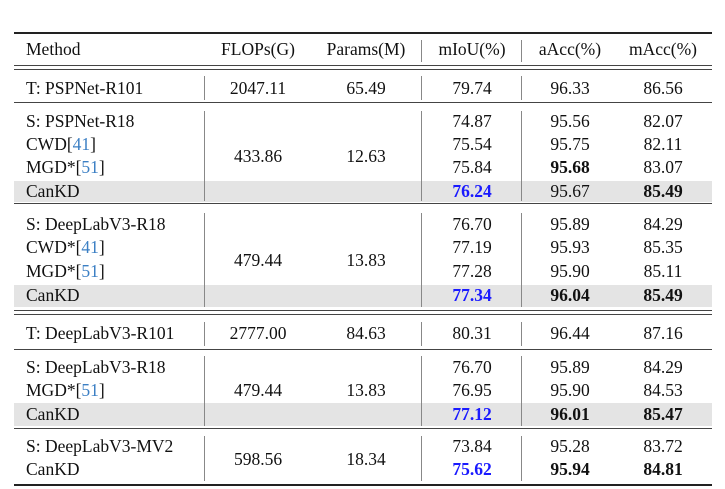 This screenshot has height=489, width=725. Describe the element at coordinates (54, 247) in the screenshot. I see `method-name: CWD*[` at that location.